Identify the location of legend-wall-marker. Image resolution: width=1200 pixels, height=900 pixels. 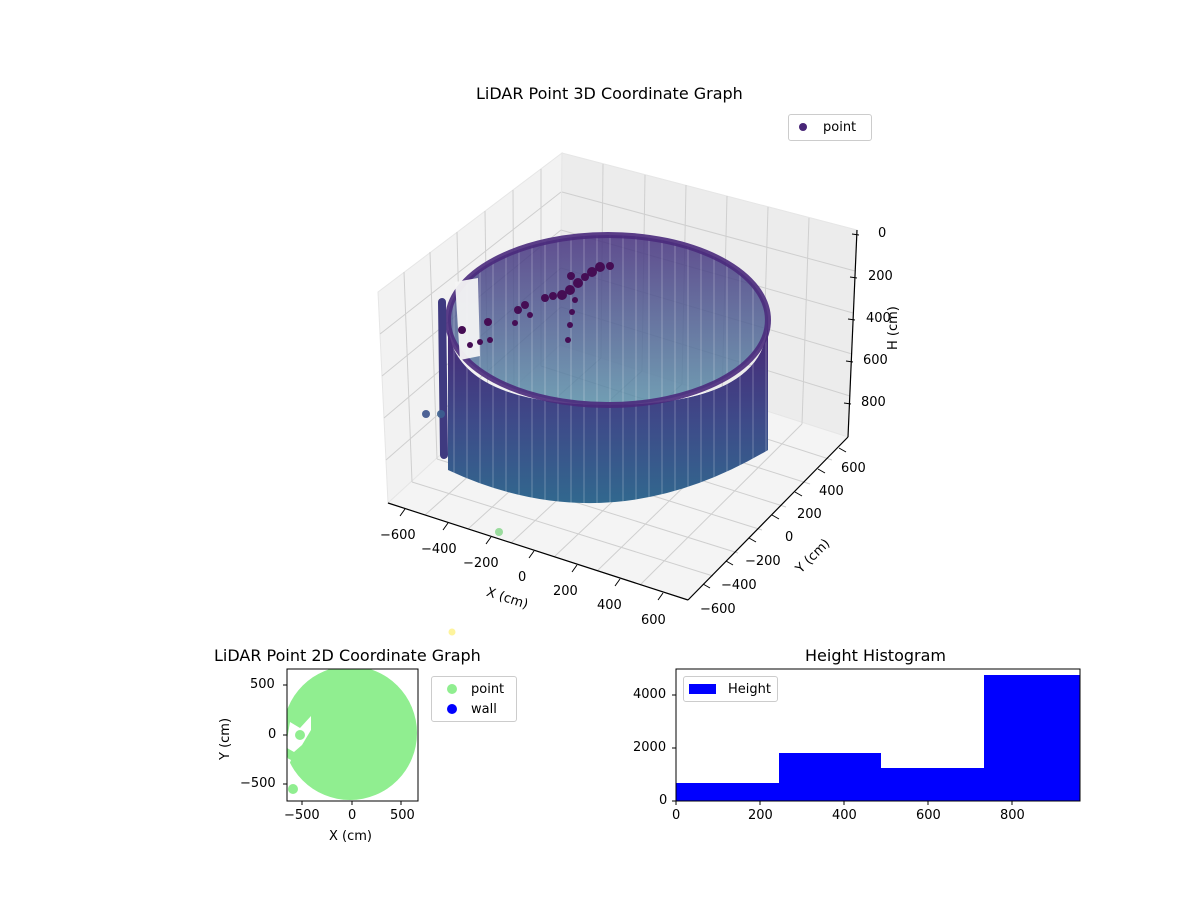
(452, 709).